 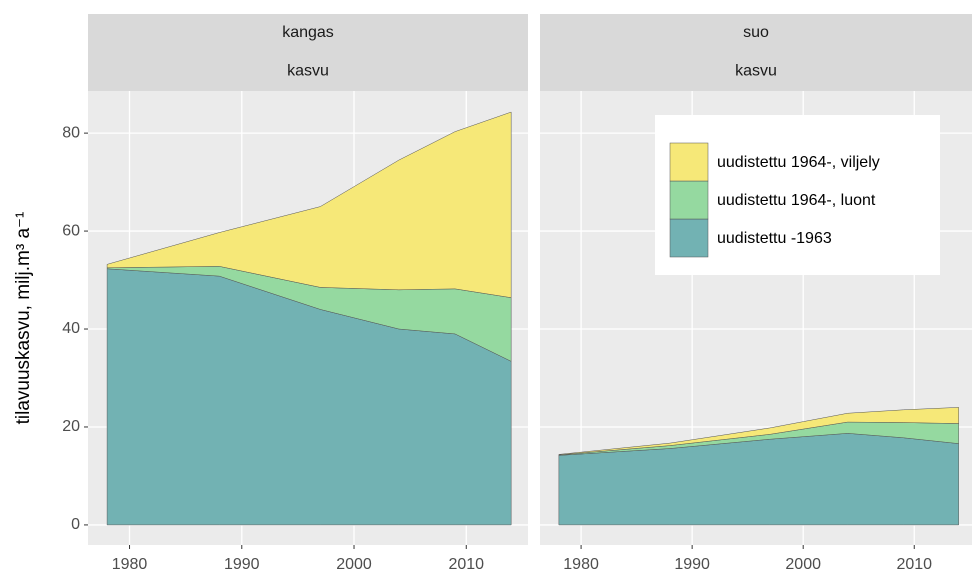 What do you see at coordinates (75, 524) in the screenshot?
I see `y-tick-label: 0` at bounding box center [75, 524].